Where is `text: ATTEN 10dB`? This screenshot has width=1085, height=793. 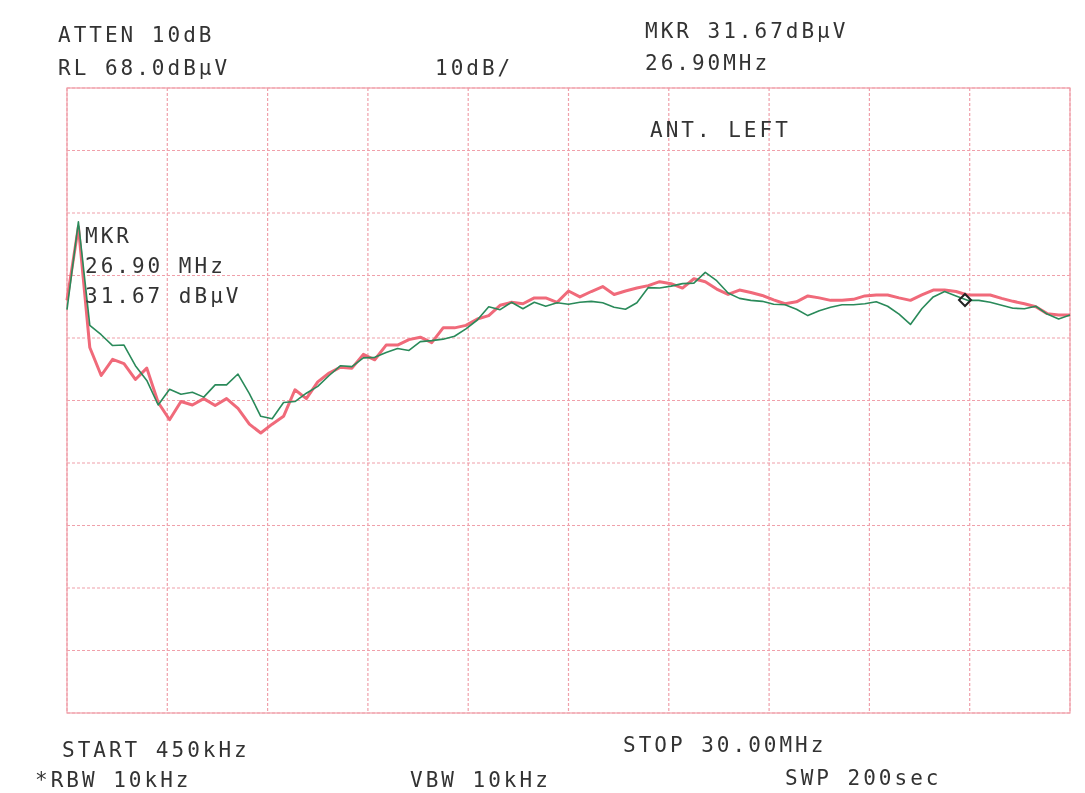 text: ATTEN 10dB is located at coordinates (136, 35).